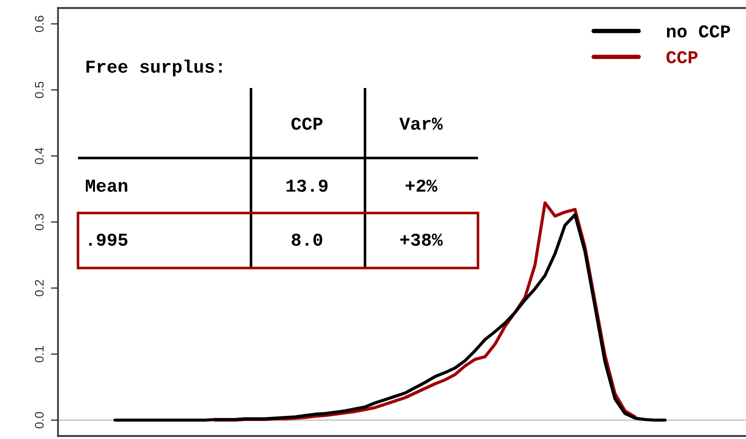  I want to click on y-tick-label: 0.5, so click(39, 90).